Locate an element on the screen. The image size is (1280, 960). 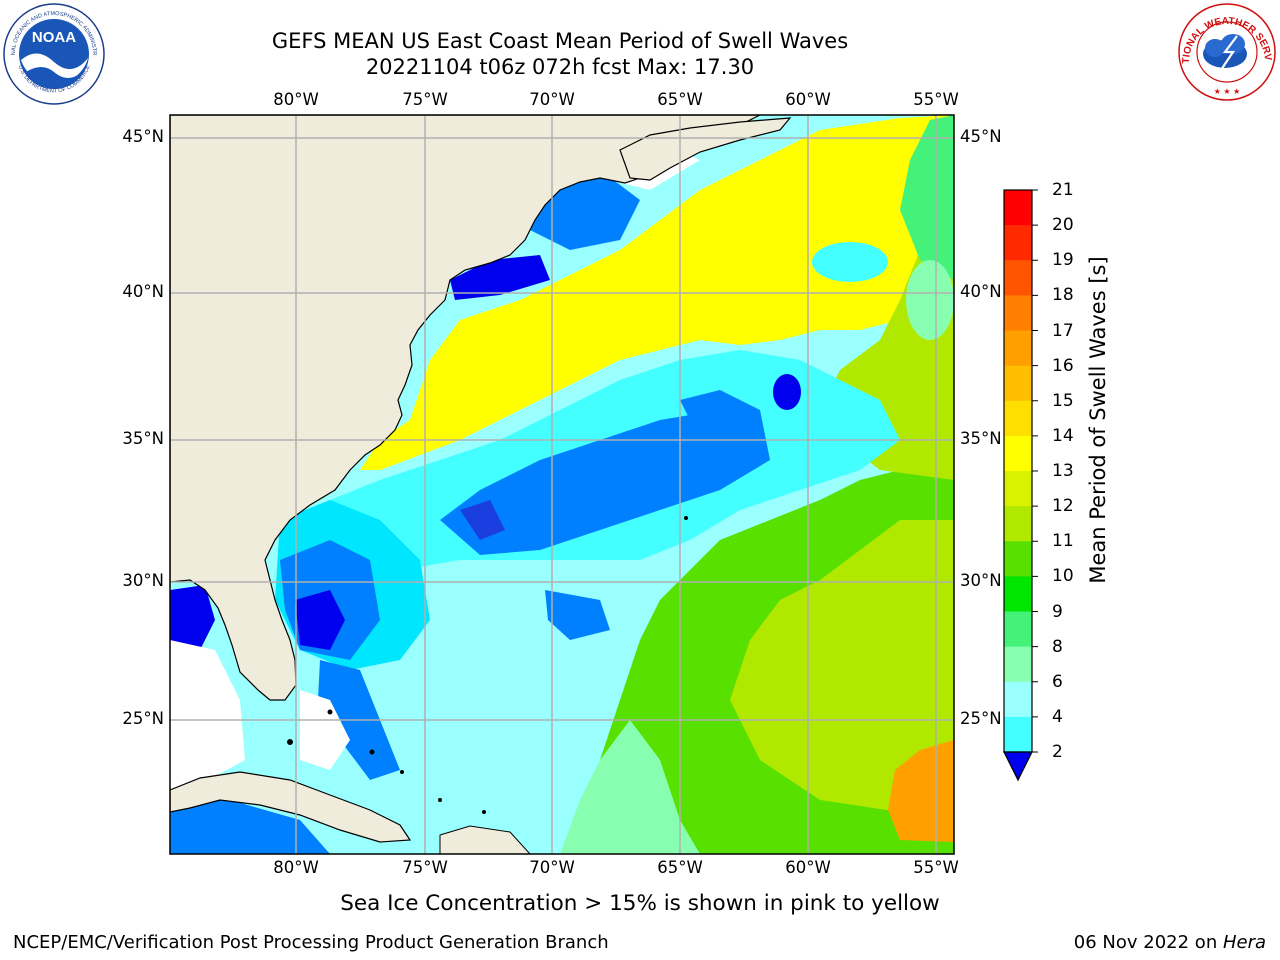
colorbar-label: 9 is located at coordinates (1057, 611).